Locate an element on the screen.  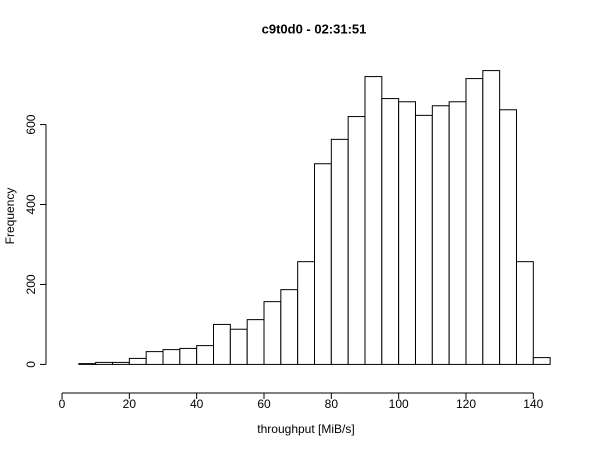
y-tick-label: 400 is located at coordinates (31, 204).